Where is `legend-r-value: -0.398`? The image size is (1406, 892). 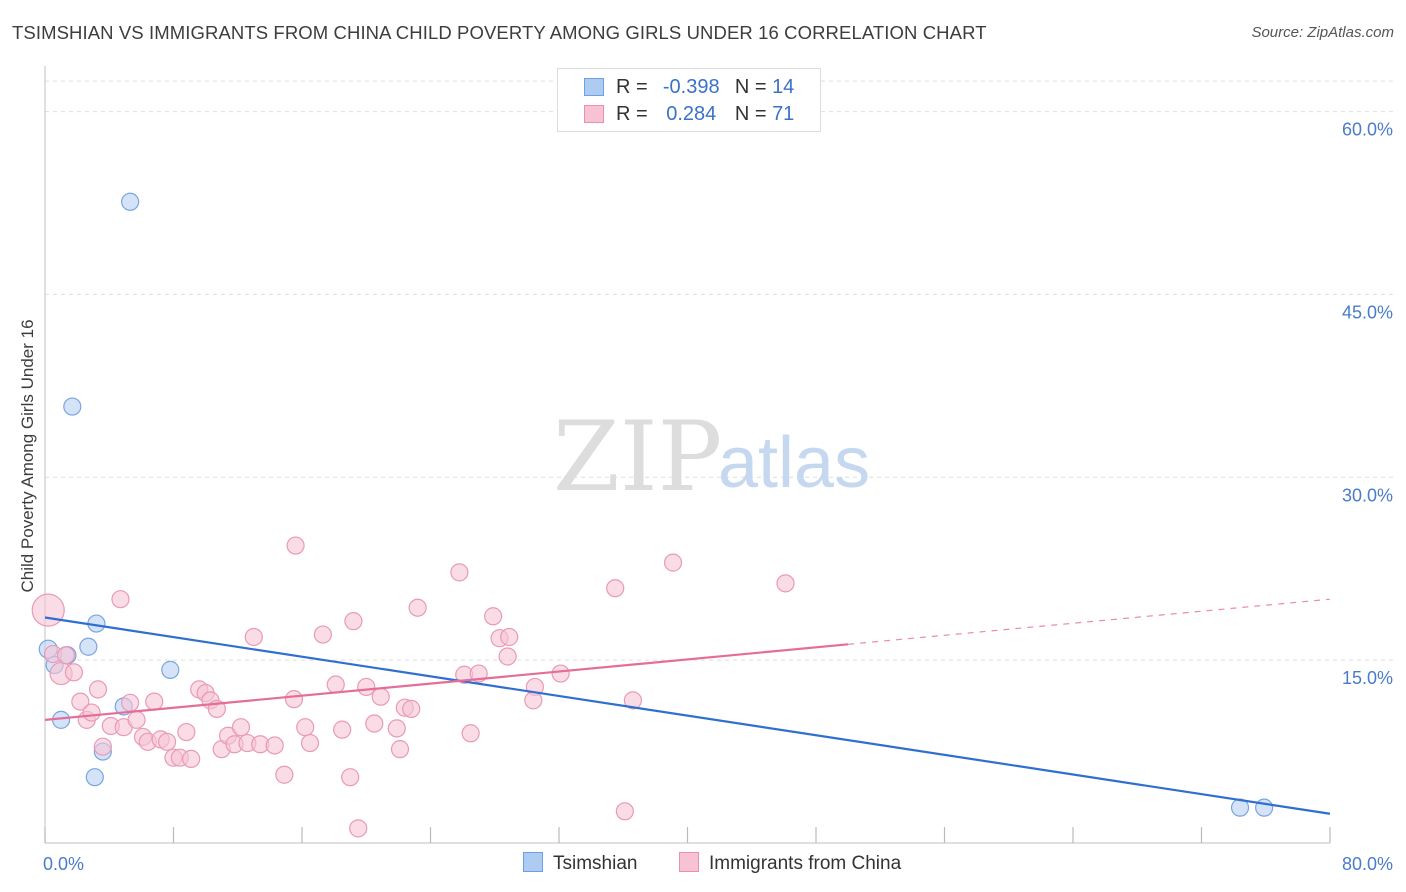
legend-r-value: -0.398 is located at coordinates (691, 87).